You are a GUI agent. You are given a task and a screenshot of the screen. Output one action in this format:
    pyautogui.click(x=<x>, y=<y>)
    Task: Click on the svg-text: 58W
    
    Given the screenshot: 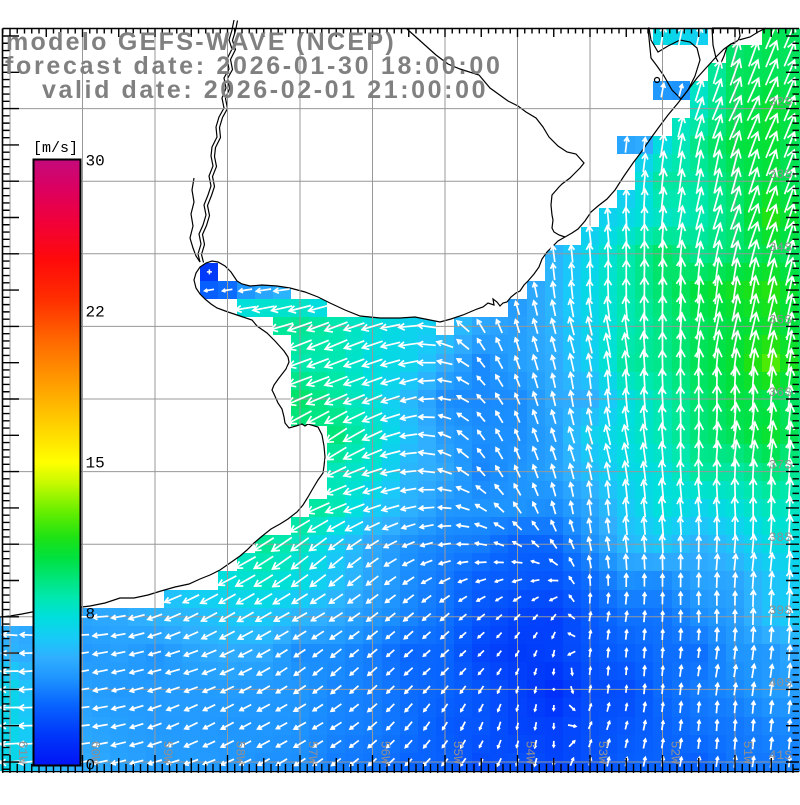 What is the action you would take?
    pyautogui.click(x=240, y=753)
    